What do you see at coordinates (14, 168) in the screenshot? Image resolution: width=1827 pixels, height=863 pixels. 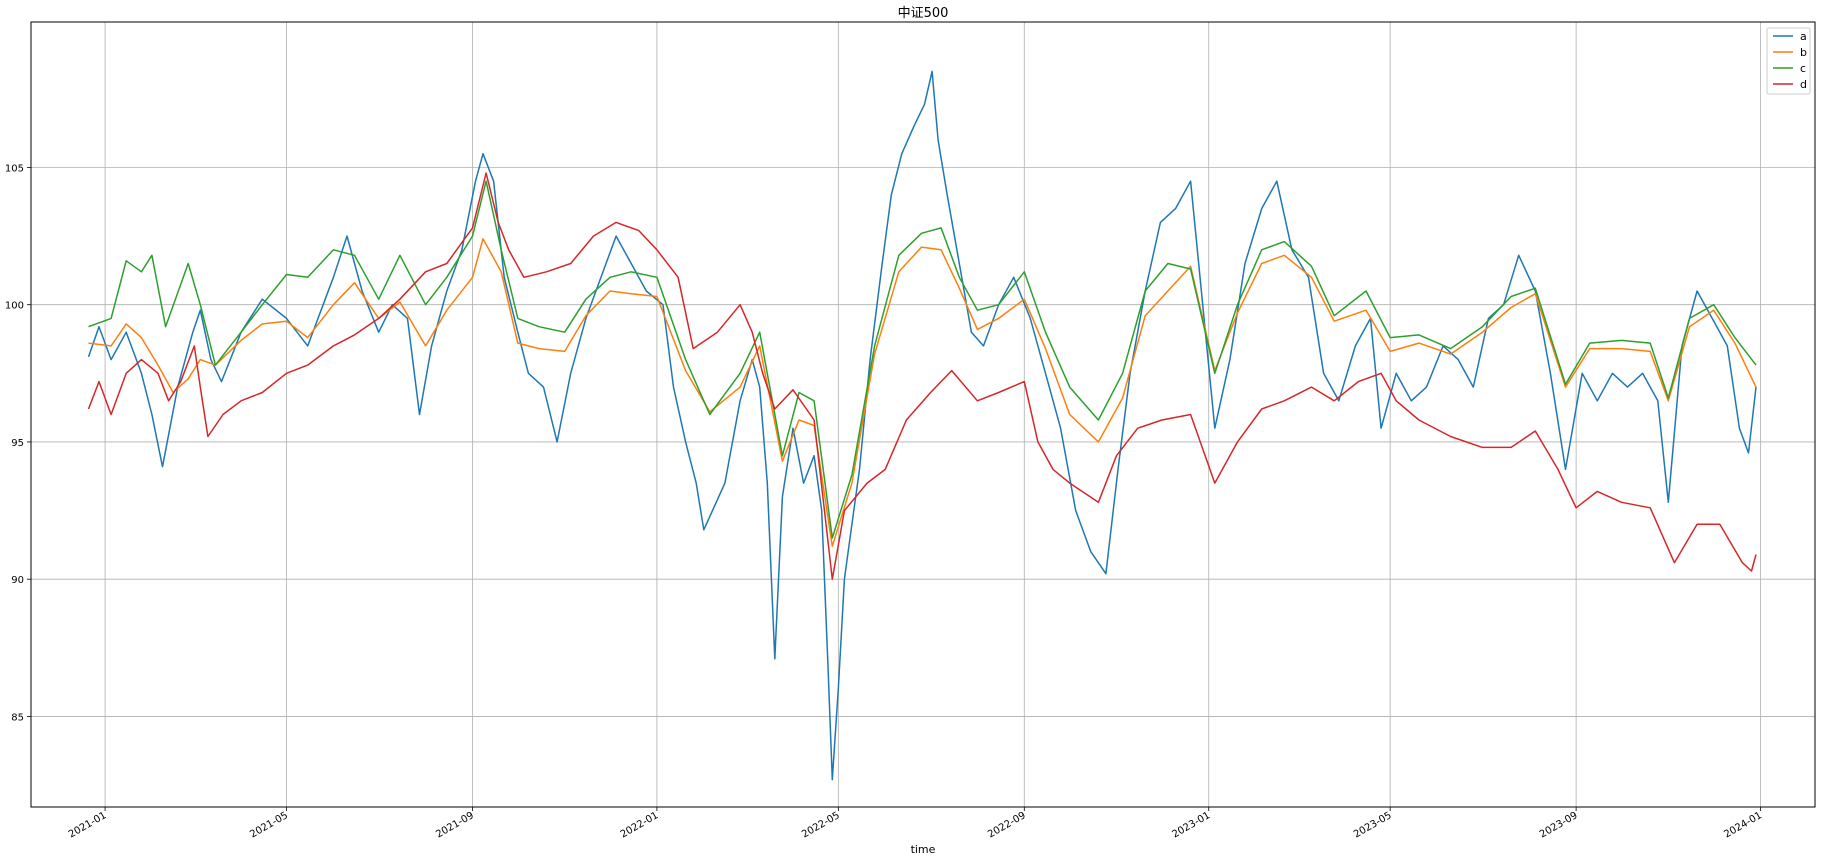 I see `y-tick-label: 105` at bounding box center [14, 168].